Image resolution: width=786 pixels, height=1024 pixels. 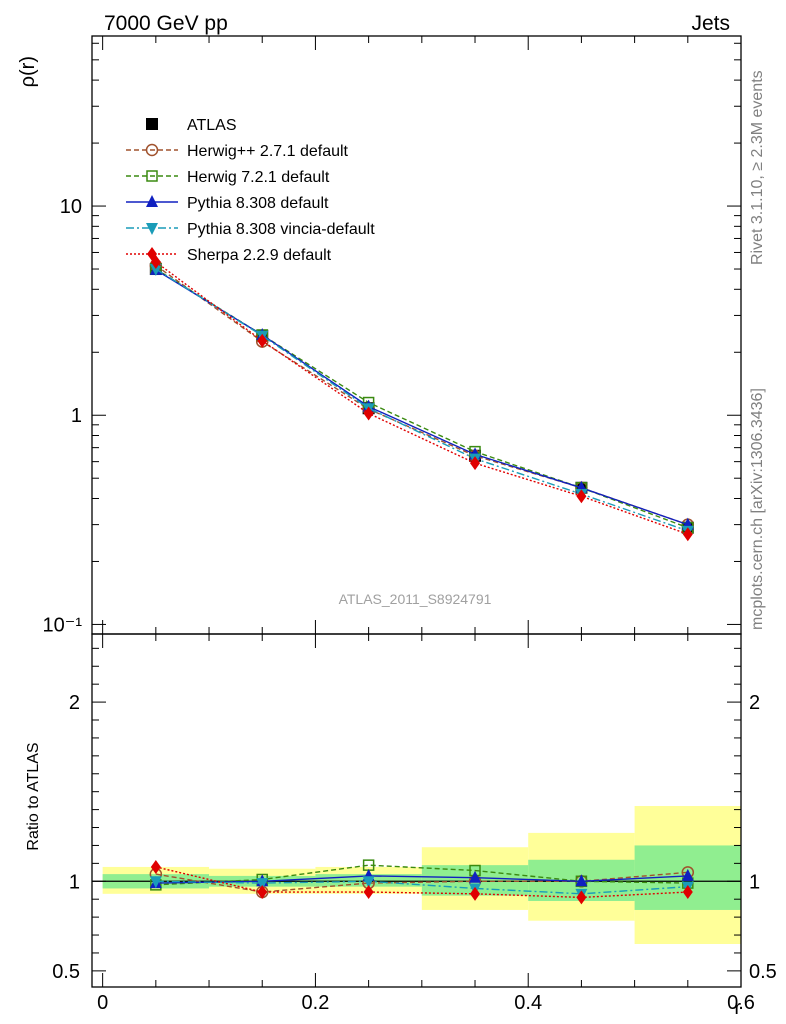 I want to click on ratio-uncertainty-bands, so click(x=421, y=875).